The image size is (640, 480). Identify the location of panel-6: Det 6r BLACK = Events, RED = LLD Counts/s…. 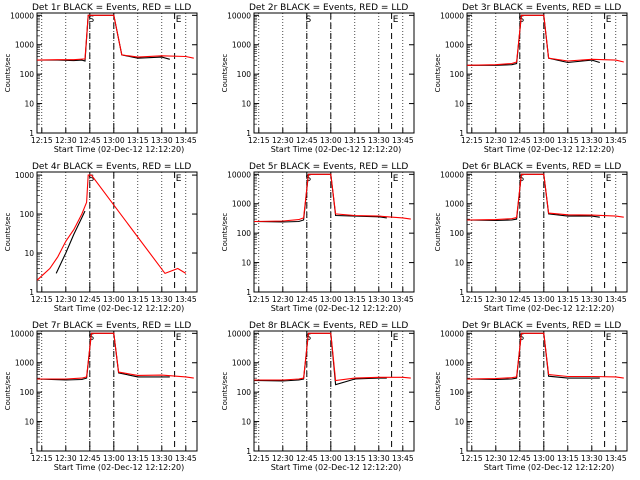
(531, 237).